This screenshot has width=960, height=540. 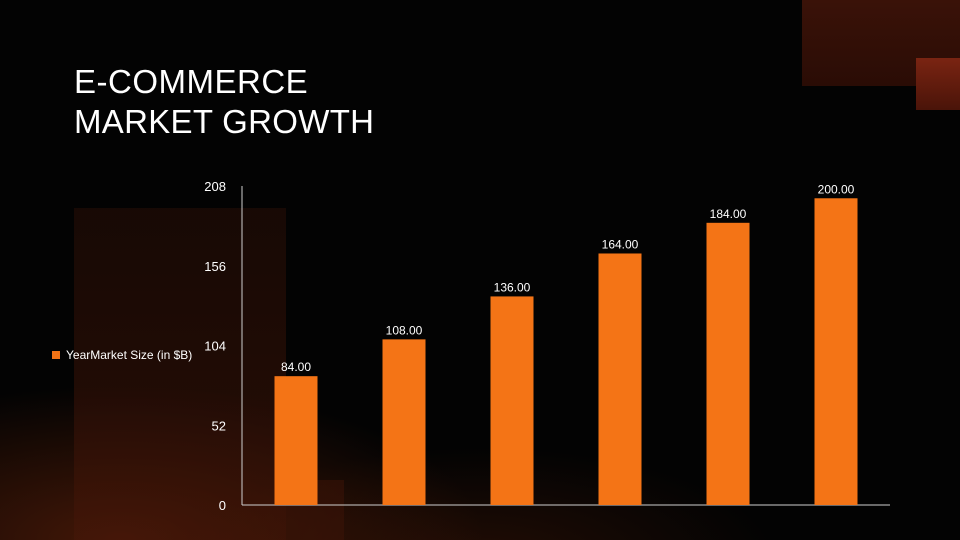 What do you see at coordinates (296, 367) in the screenshot?
I see `bar-value-label: 84.00` at bounding box center [296, 367].